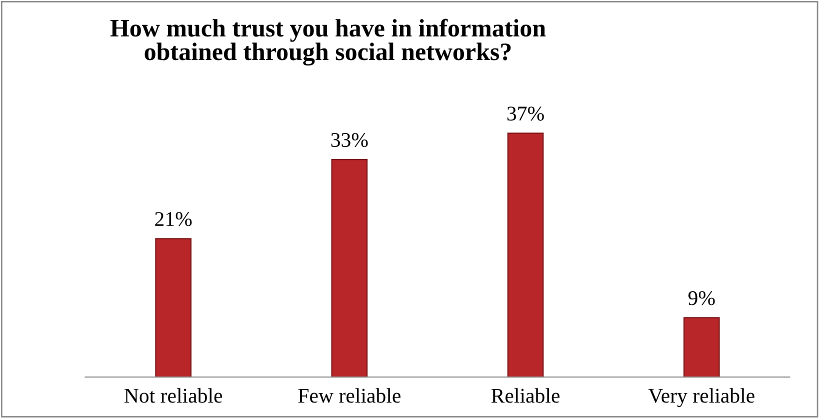  I want to click on data-label: 9%, so click(701, 298).